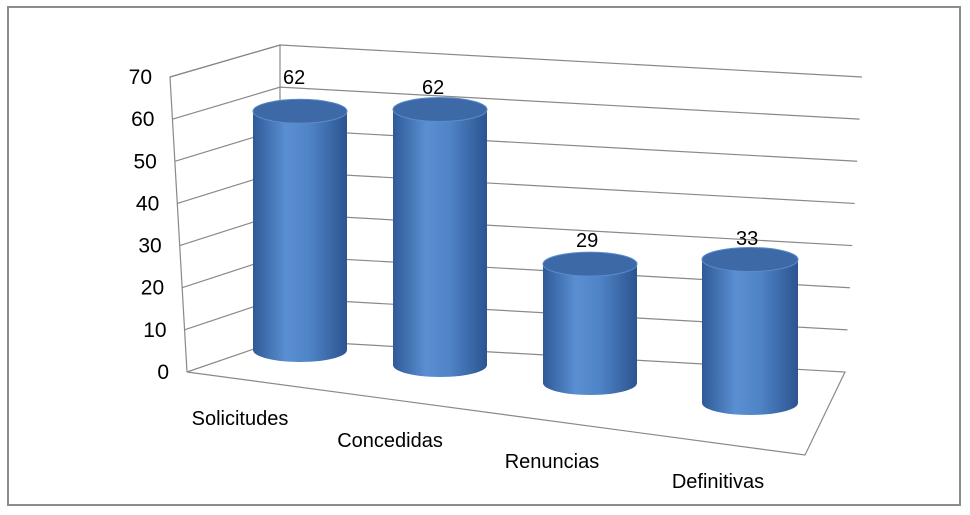 Image resolution: width=970 pixels, height=515 pixels. I want to click on category-label: Solicitudes, so click(240, 419).